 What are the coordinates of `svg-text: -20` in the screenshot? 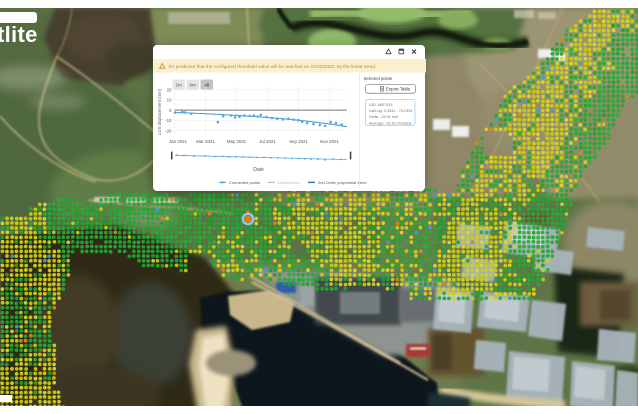 It's located at (168, 130).